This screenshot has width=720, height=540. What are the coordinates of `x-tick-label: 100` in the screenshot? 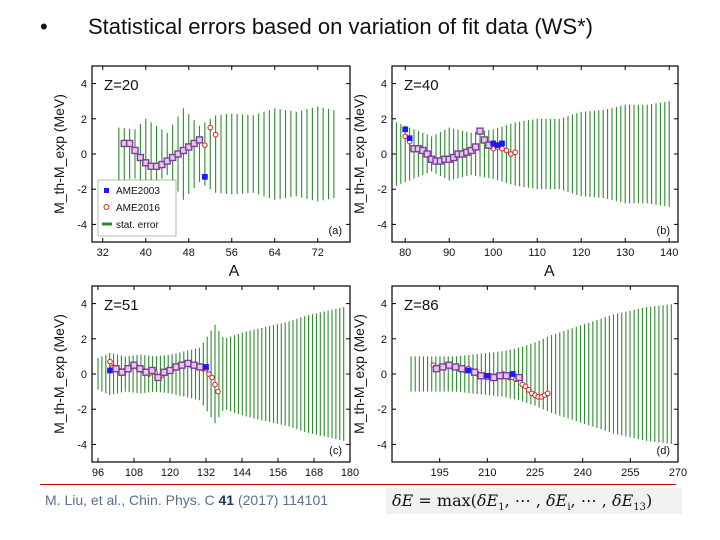 It's located at (493, 253).